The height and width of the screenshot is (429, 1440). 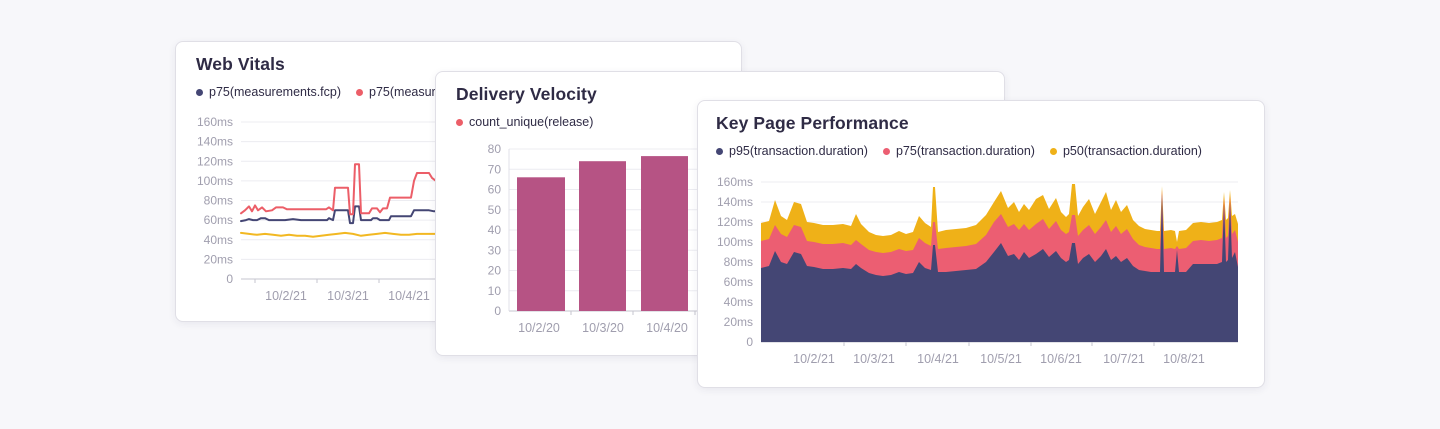 I want to click on y-axis-label: 50, so click(x=495, y=210).